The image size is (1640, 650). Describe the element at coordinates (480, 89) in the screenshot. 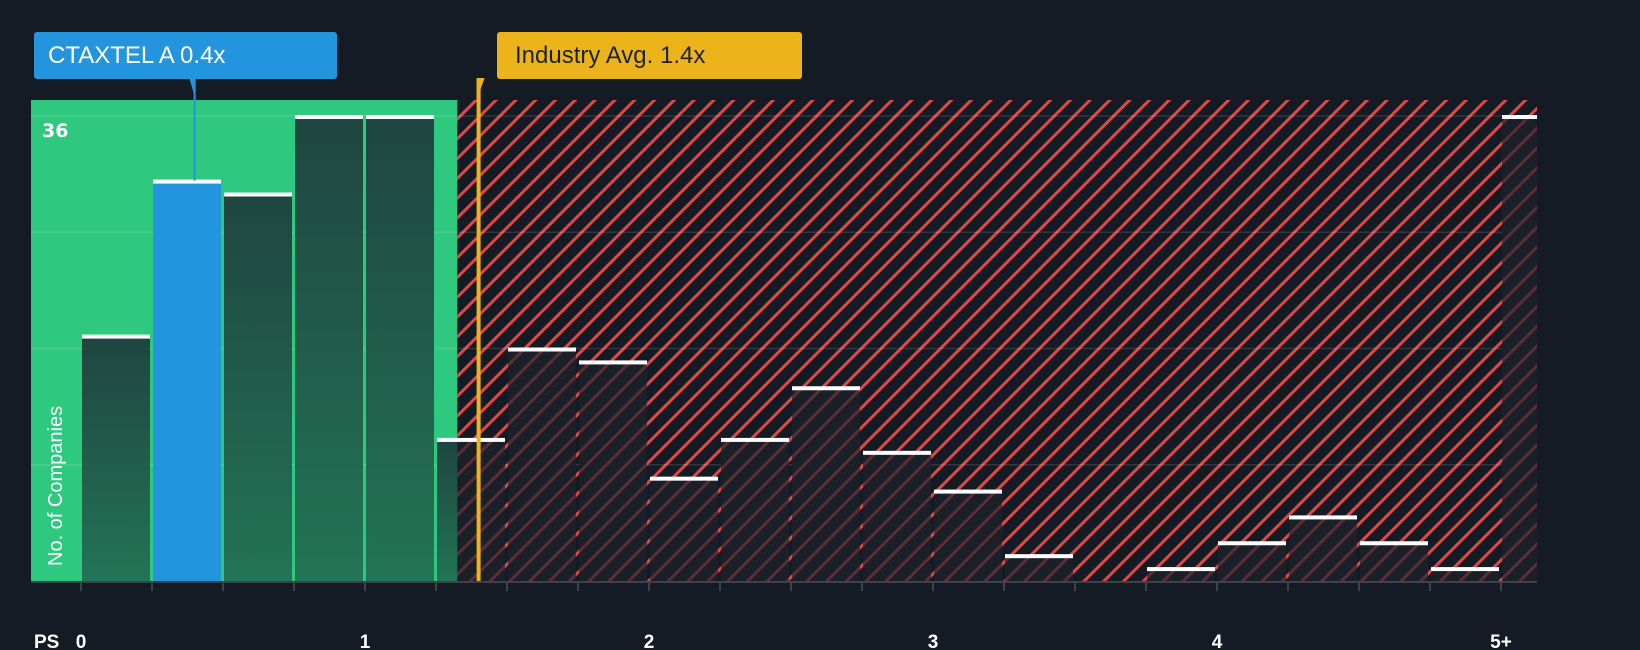

I see `industry-callout-pointer` at that location.